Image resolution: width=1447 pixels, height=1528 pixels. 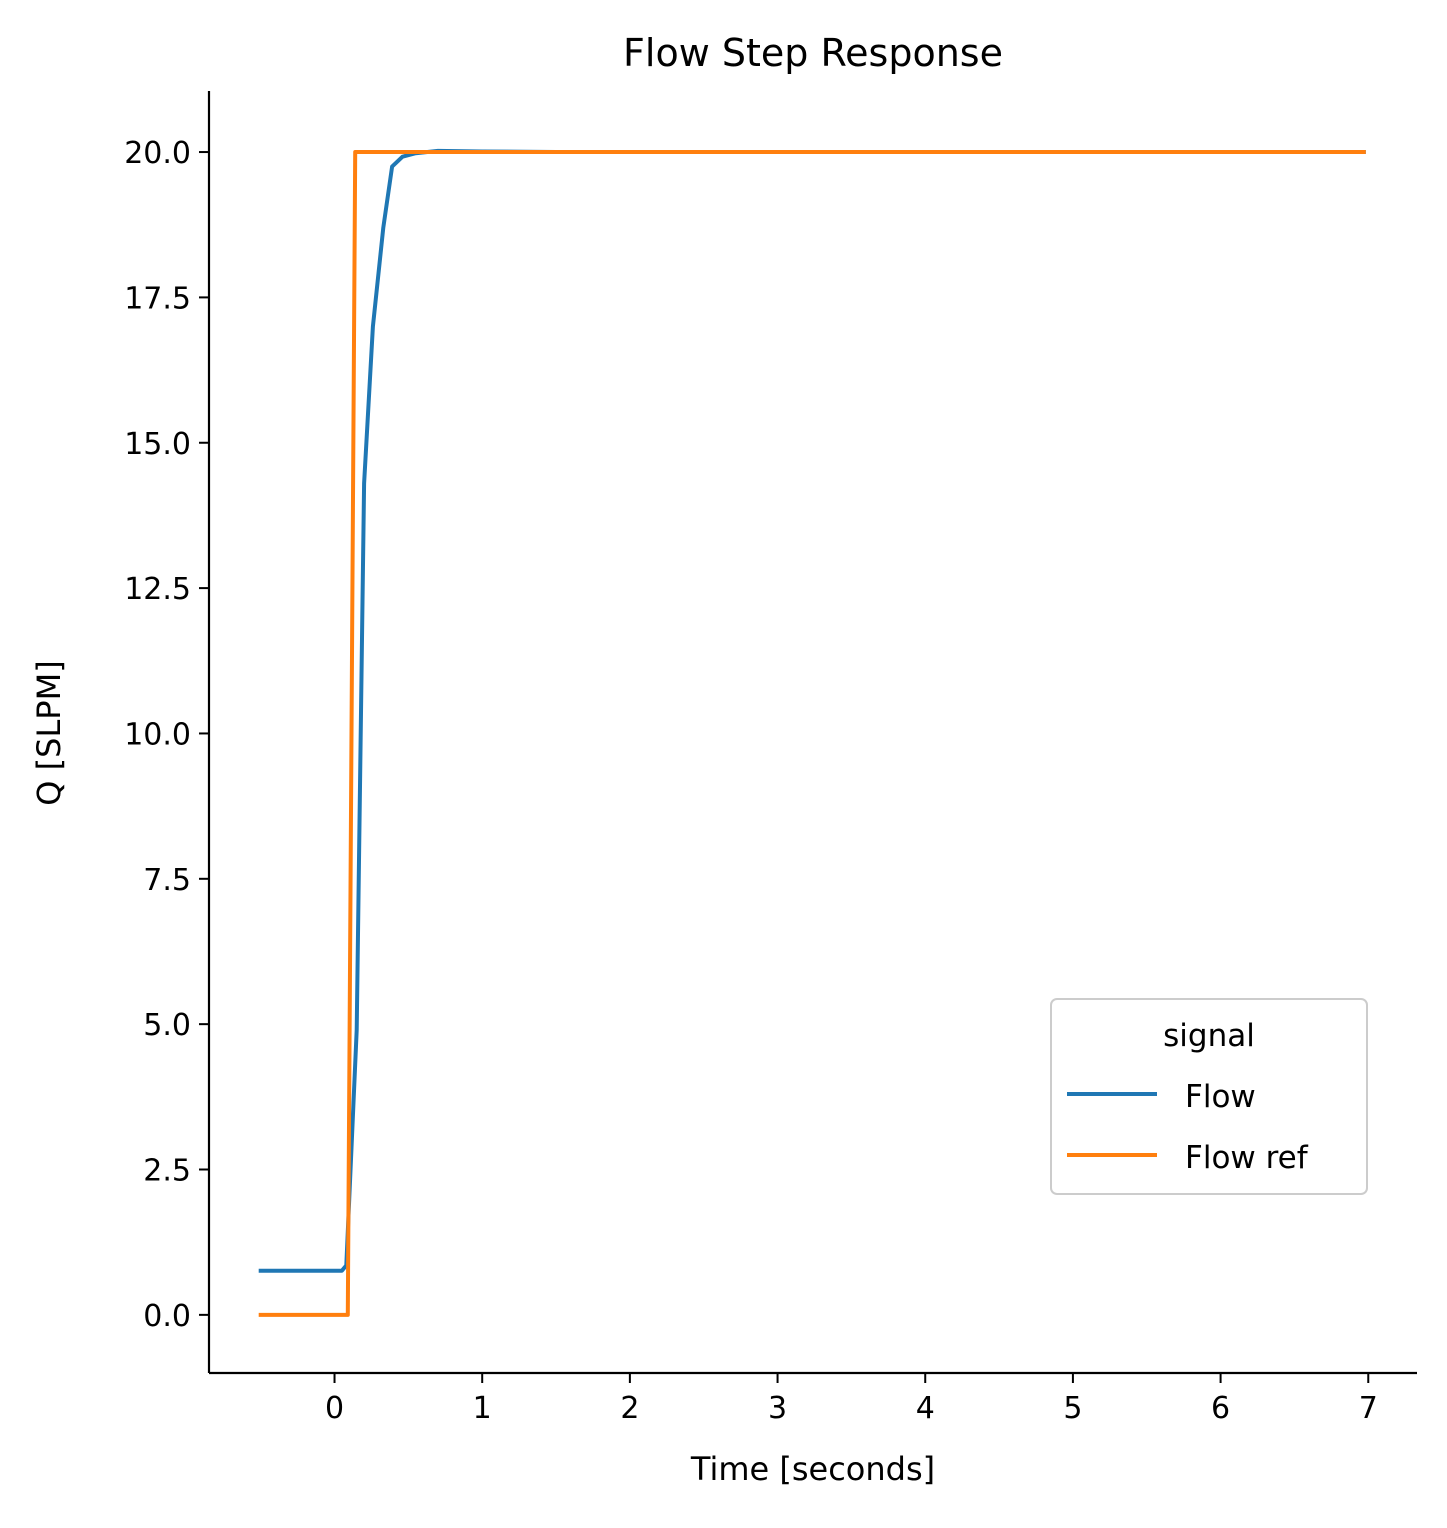 What do you see at coordinates (812, 1469) in the screenshot?
I see `x-axis-title: Time [seconds]` at bounding box center [812, 1469].